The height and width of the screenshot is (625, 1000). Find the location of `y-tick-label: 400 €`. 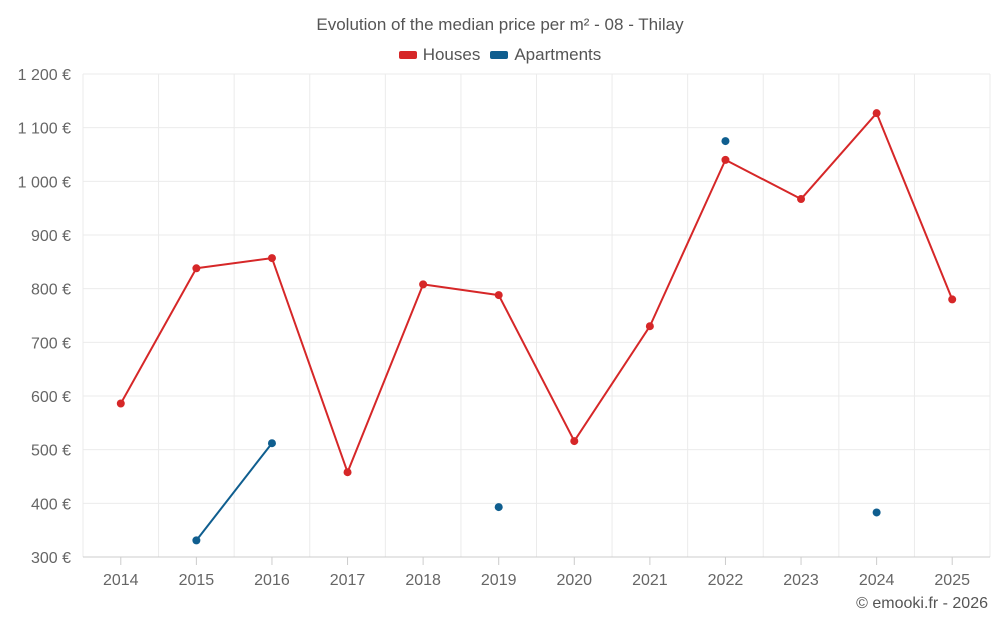

y-tick-label: 400 € is located at coordinates (51, 504).